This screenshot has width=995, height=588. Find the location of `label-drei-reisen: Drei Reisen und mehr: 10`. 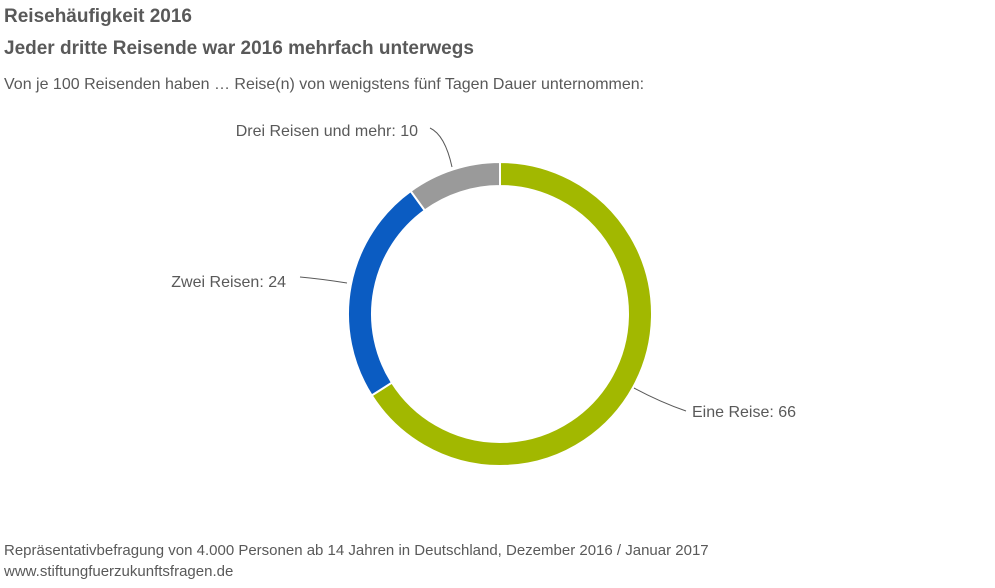

label-drei-reisen: Drei Reisen und mehr: 10 is located at coordinates (327, 131).